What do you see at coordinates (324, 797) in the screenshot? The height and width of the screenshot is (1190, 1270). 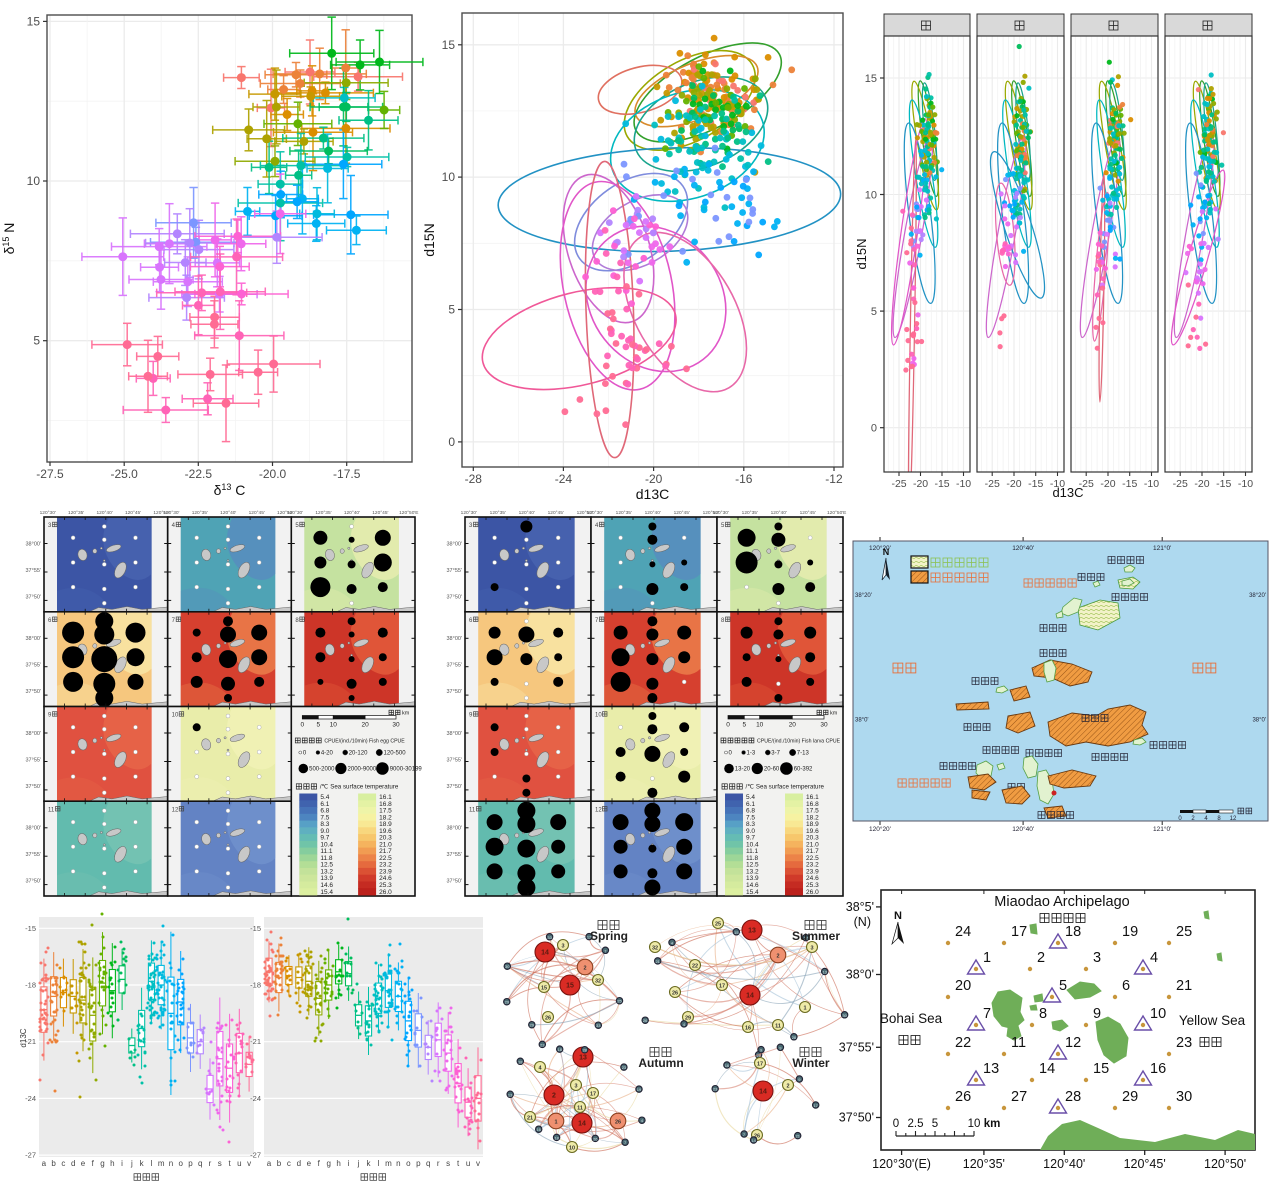 I see `svg-text: 5.4` at bounding box center [324, 797].